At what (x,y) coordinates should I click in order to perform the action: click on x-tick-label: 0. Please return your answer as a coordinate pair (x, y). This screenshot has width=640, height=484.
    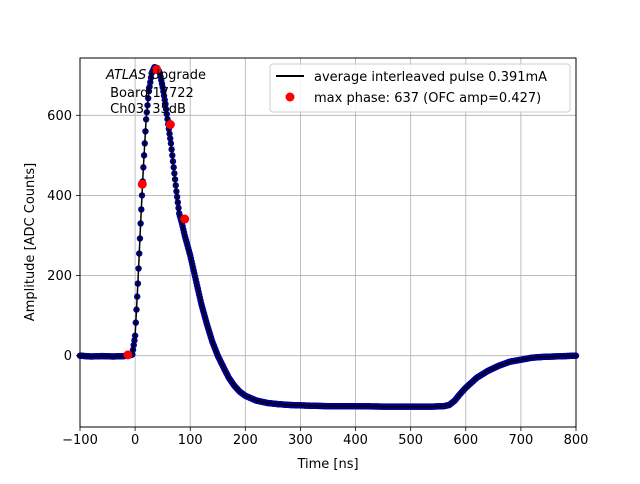
    Looking at the image, I should click on (135, 440).